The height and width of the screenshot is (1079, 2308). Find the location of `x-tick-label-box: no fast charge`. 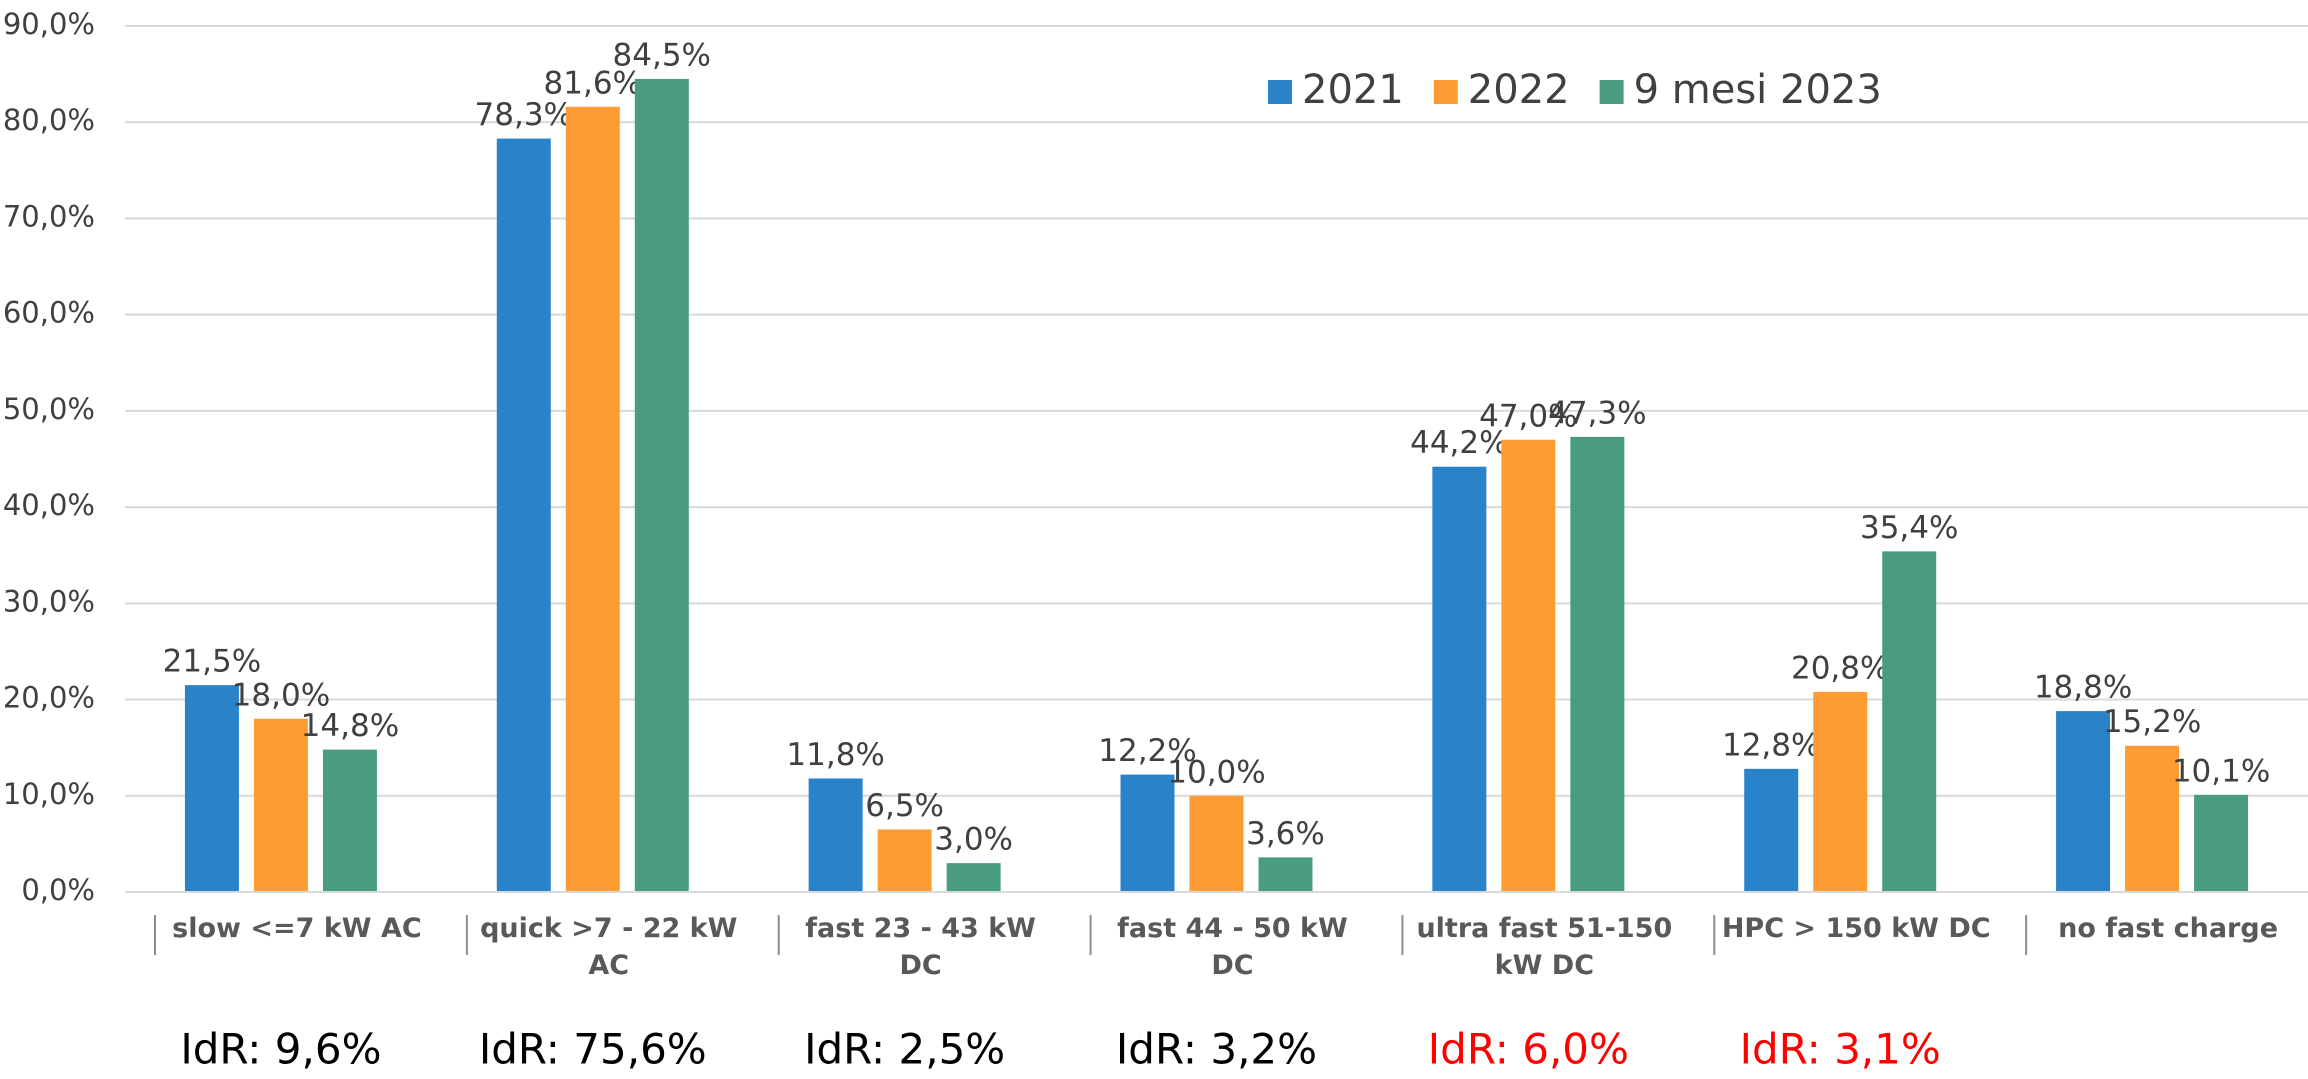

x-tick-label-box: no fast charge is located at coordinates (2168, 928).